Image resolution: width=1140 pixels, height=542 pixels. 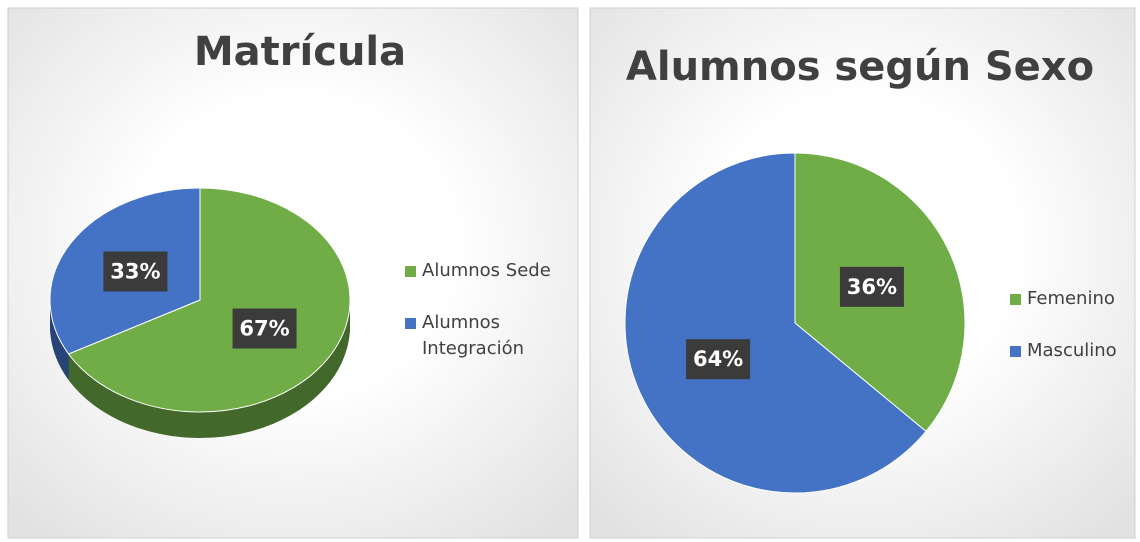 I want to click on value-label: 33%, so click(x=135, y=271).